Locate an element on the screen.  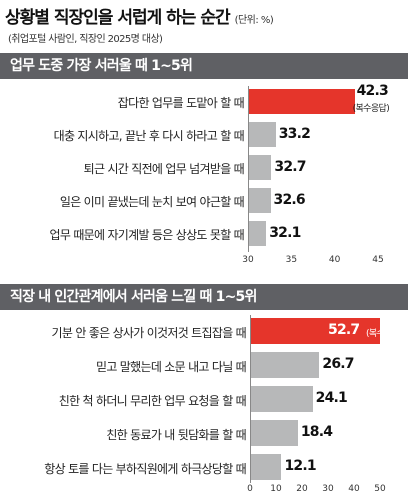
x-tick-label: 45 is located at coordinates (378, 260).